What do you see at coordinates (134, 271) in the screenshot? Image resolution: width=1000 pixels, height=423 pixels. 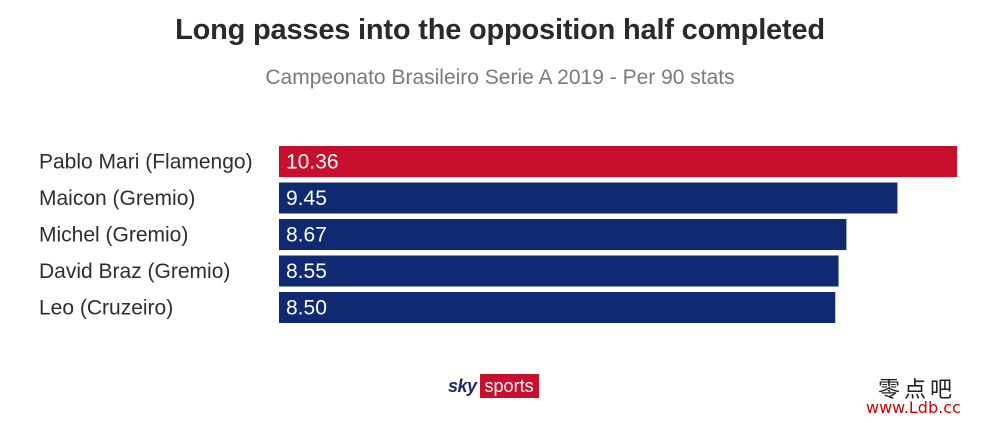 I see `category-label-3: David Braz (Gremio)` at bounding box center [134, 271].